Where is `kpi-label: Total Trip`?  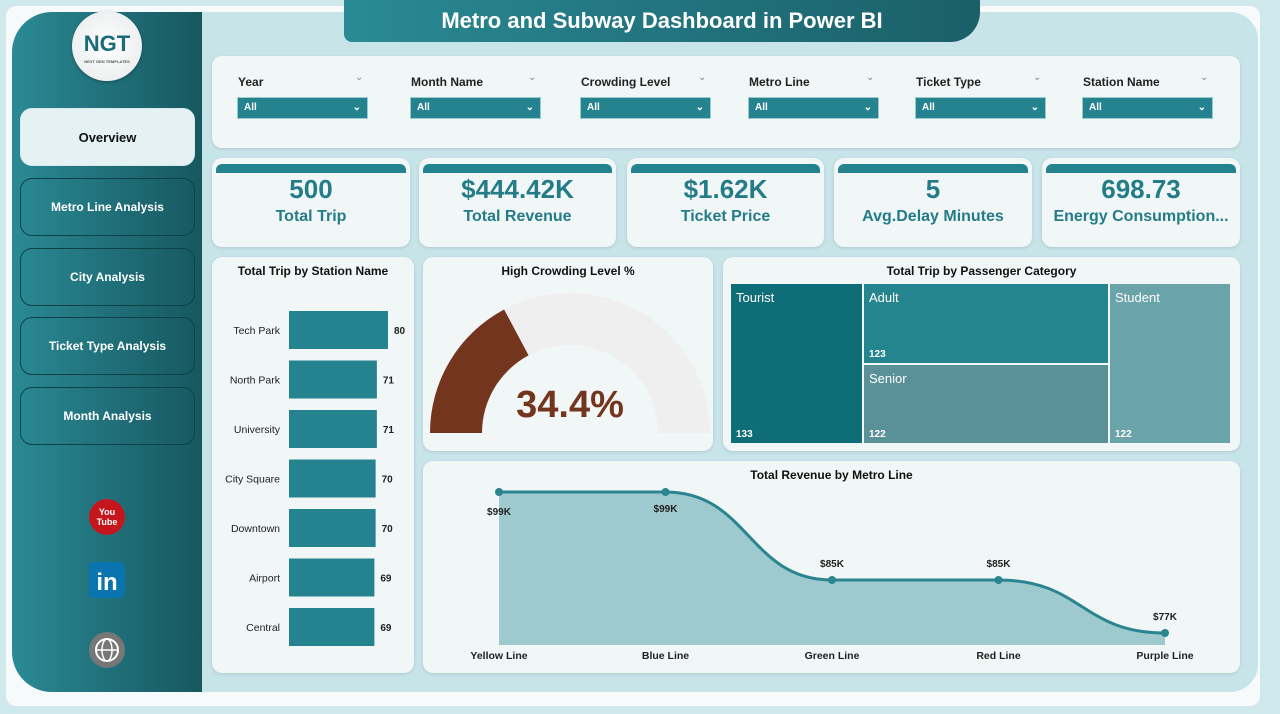 kpi-label: Total Trip is located at coordinates (311, 216).